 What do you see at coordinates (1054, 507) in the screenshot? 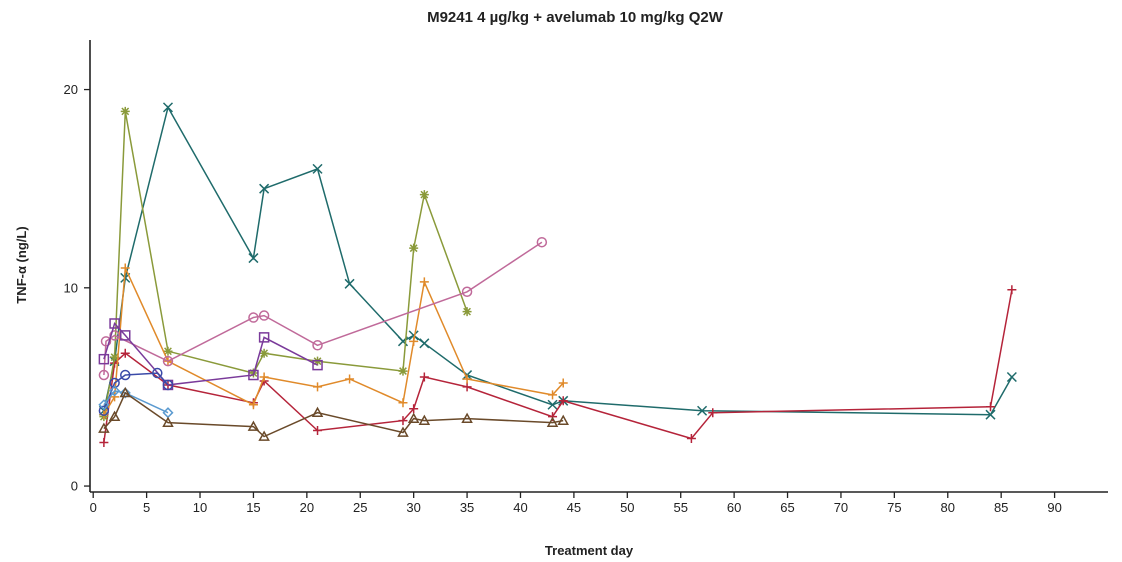
I see `x-tick-label: 90` at bounding box center [1054, 507].